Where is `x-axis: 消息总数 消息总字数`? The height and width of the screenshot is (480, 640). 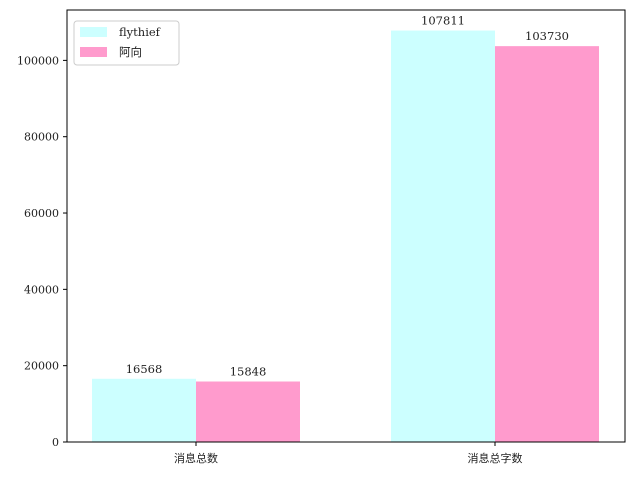 x-axis: 消息总数 消息总字数 is located at coordinates (348, 453).